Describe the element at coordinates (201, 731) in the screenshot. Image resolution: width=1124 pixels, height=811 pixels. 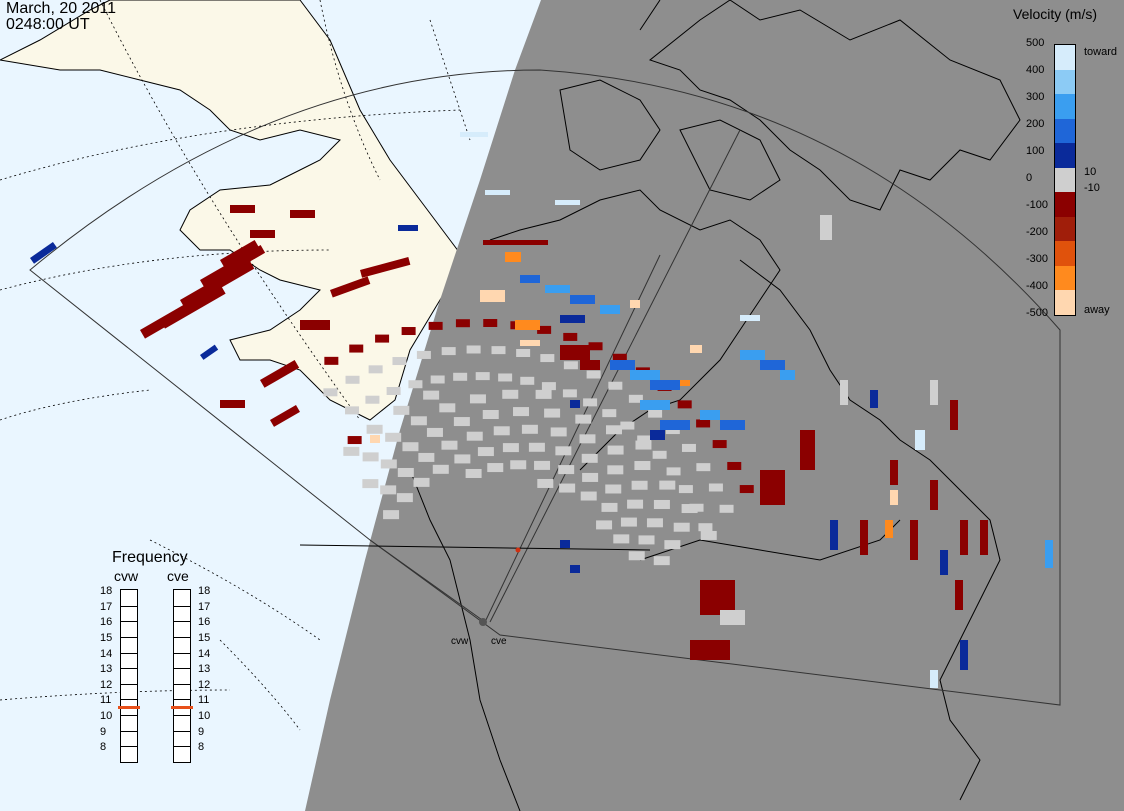
I see `freq-label-right: 9` at that location.